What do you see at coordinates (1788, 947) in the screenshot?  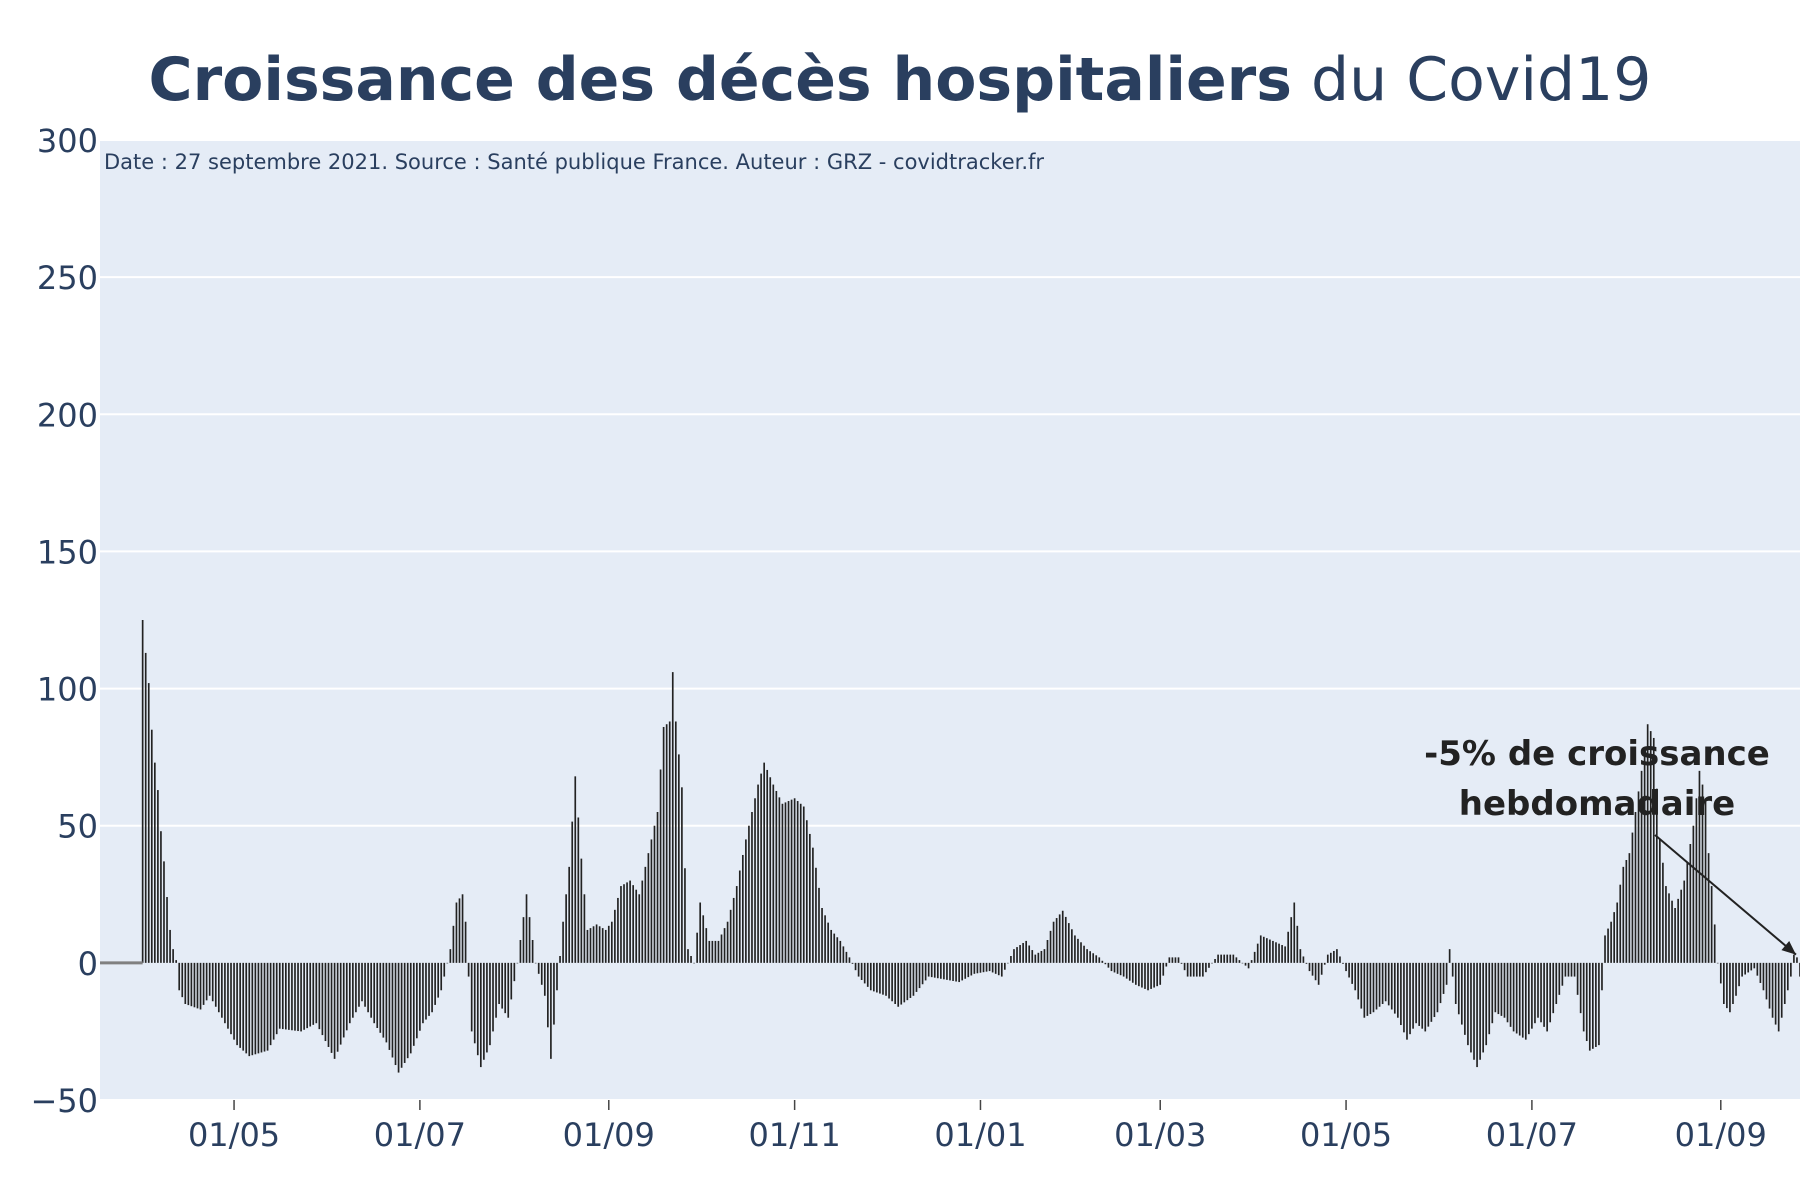 I see `annotation-arrowhead` at bounding box center [1788, 947].